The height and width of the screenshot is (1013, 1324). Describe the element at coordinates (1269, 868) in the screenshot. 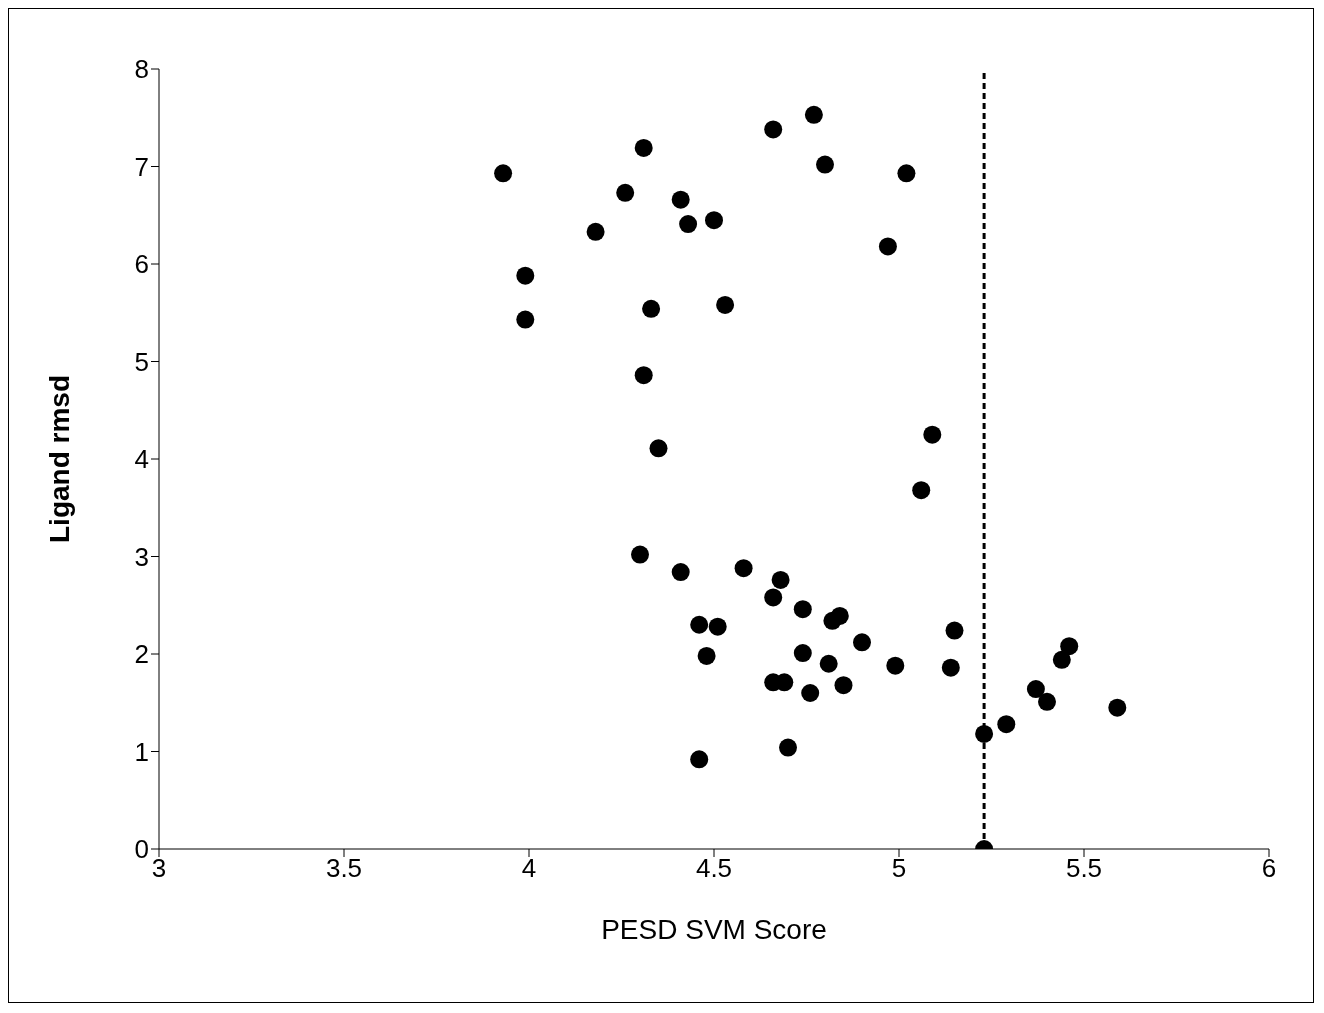

I see `x-tick-label: 6` at that location.